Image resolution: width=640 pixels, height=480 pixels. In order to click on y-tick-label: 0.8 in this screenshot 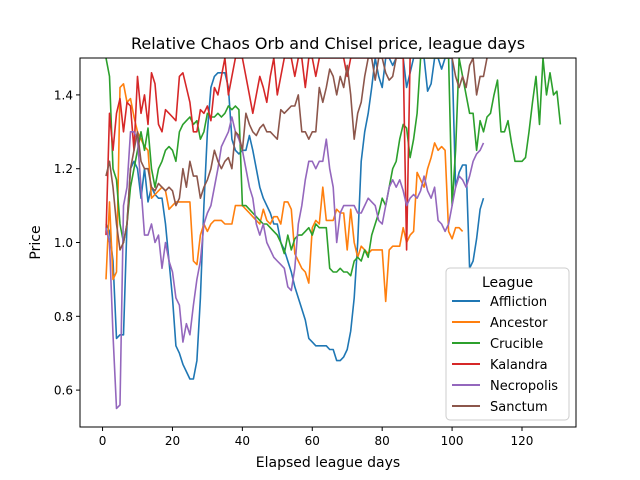, I will do `click(63, 317)`.